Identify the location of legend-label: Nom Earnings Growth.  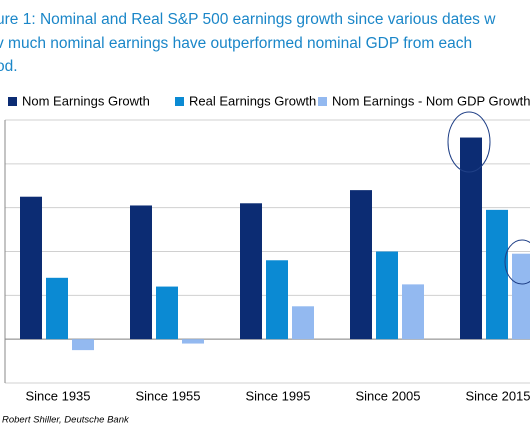
(86, 100).